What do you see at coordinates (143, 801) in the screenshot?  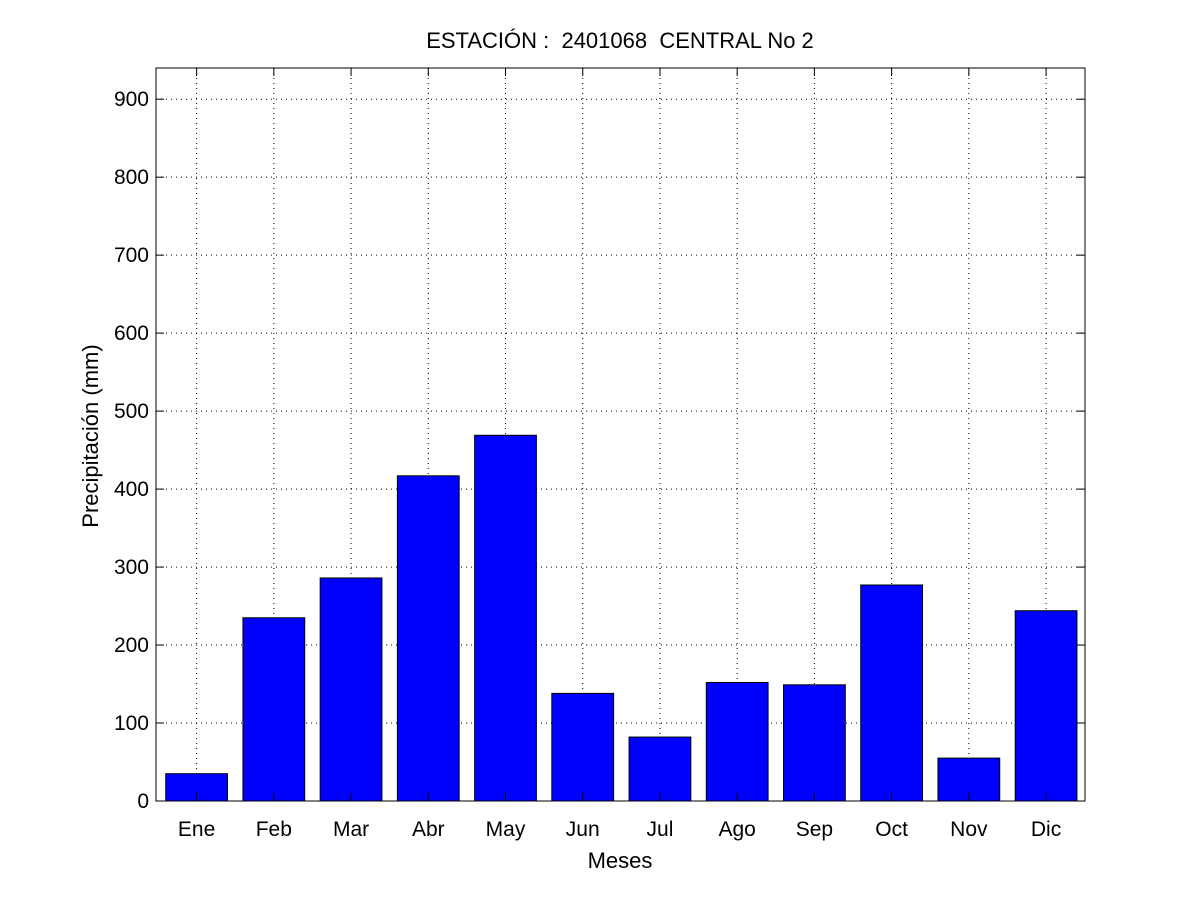 I see `y-tick-label: 0` at bounding box center [143, 801].